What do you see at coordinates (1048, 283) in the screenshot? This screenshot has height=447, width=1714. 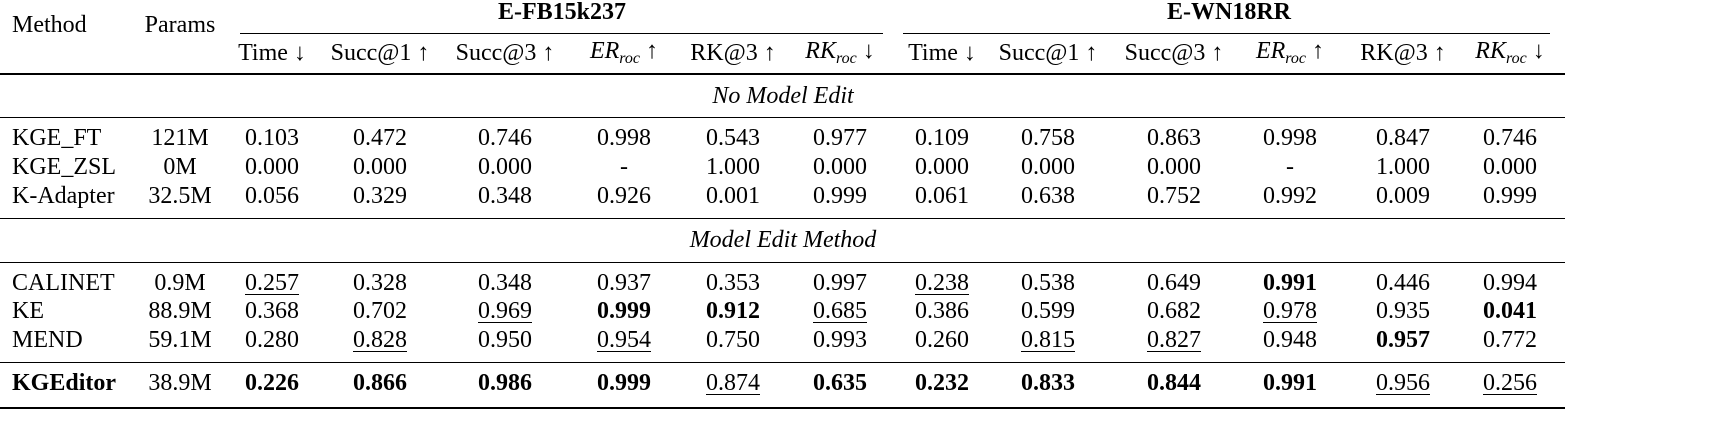 I see `value-cell: 0.538` at bounding box center [1048, 283].